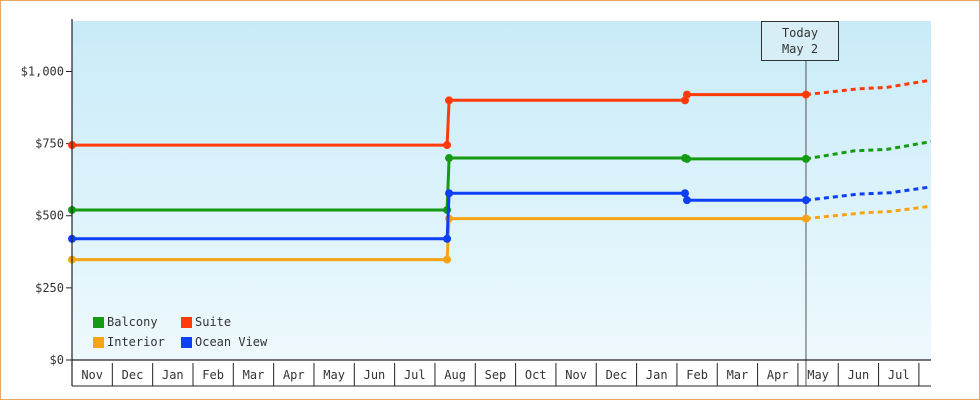 This screenshot has width=980, height=400. What do you see at coordinates (231, 342) in the screenshot?
I see `legend-label: Ocean View` at bounding box center [231, 342].